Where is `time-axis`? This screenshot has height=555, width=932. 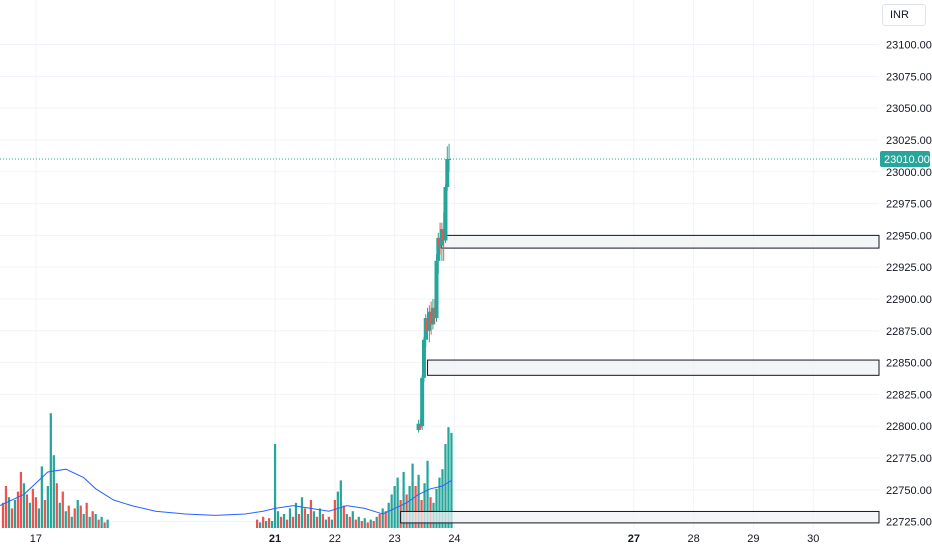 time-axis is located at coordinates (466, 539).